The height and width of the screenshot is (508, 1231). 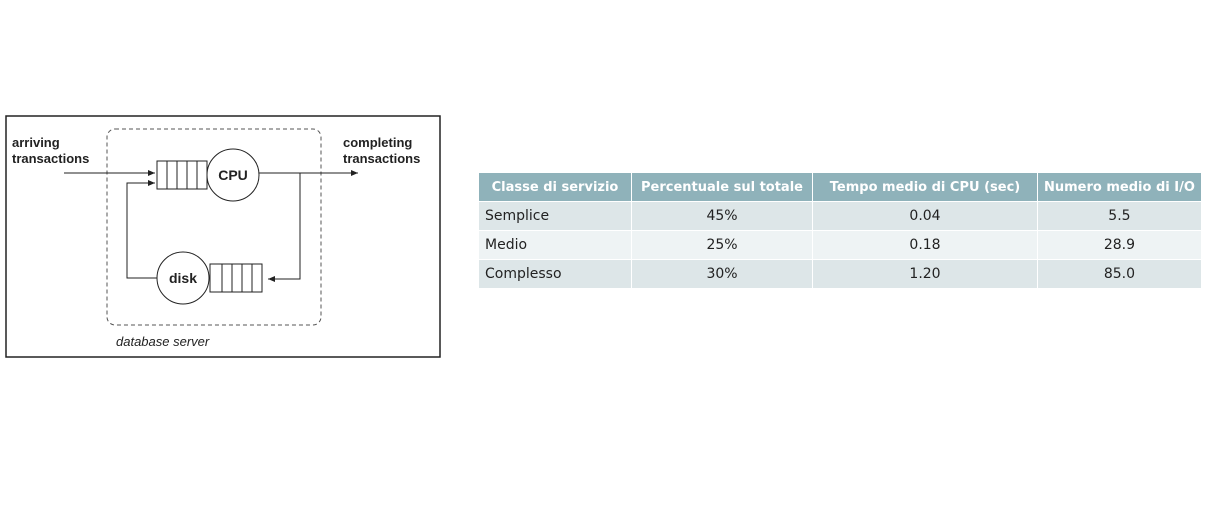 I want to click on completing-label-2: transactions, so click(x=381, y=158).